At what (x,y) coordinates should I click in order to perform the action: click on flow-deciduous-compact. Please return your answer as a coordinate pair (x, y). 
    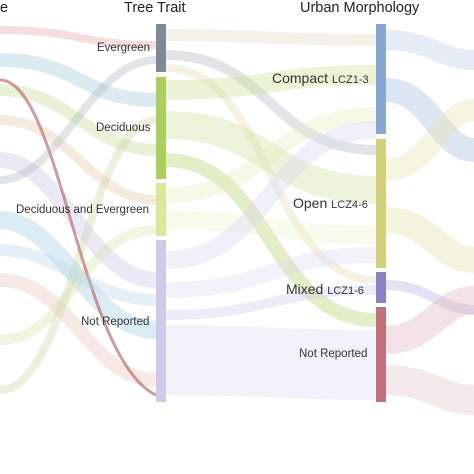
    Looking at the image, I should click on (271, 82).